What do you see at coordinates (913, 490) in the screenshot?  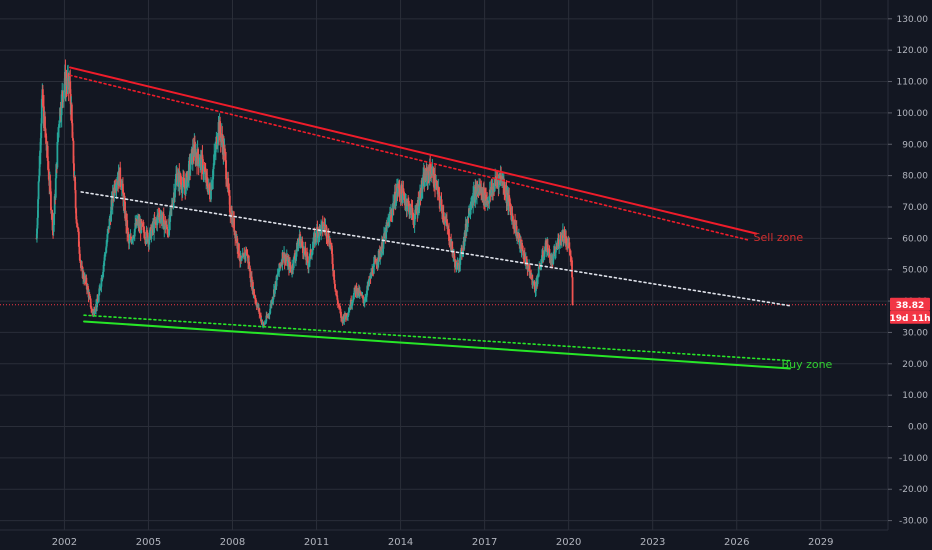 I see `price-tick-label: -20.00` at bounding box center [913, 490].